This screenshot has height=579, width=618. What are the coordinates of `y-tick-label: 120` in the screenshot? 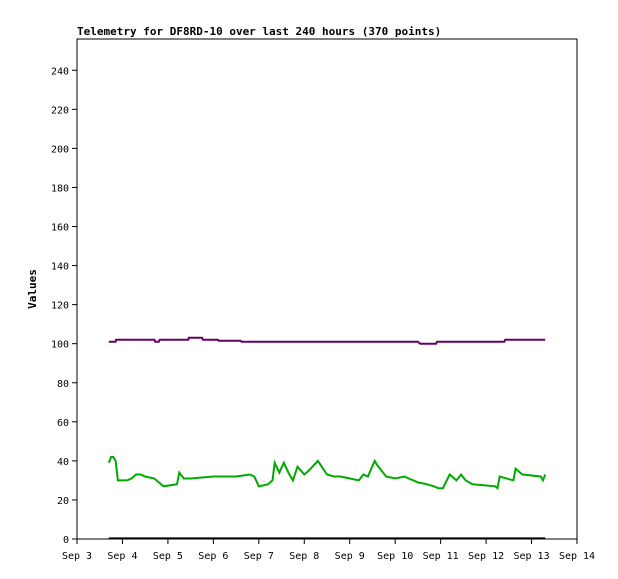 It's located at (60, 306).